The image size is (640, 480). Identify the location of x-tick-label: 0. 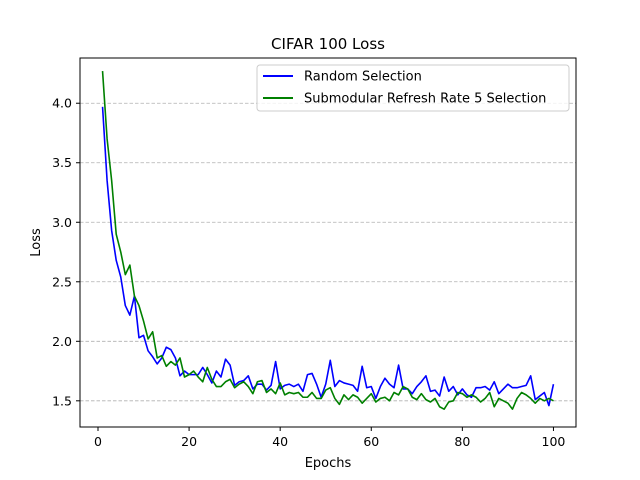
(98, 441).